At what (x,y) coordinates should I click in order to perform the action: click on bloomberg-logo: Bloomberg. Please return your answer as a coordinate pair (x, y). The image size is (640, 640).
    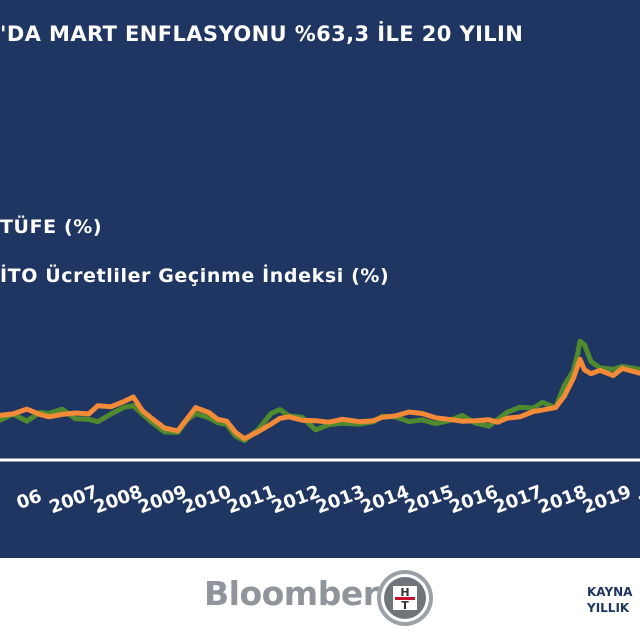
    Looking at the image, I should click on (303, 593).